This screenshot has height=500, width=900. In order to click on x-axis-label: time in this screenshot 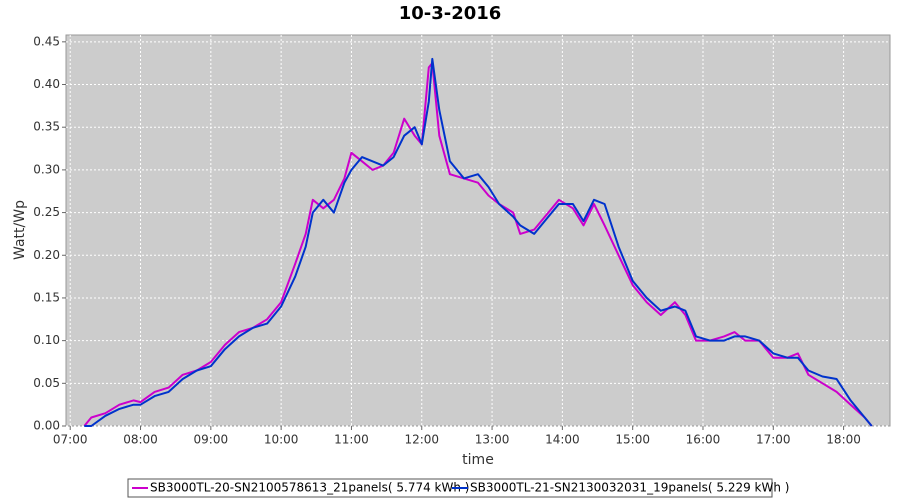, I will do `click(478, 460)`.